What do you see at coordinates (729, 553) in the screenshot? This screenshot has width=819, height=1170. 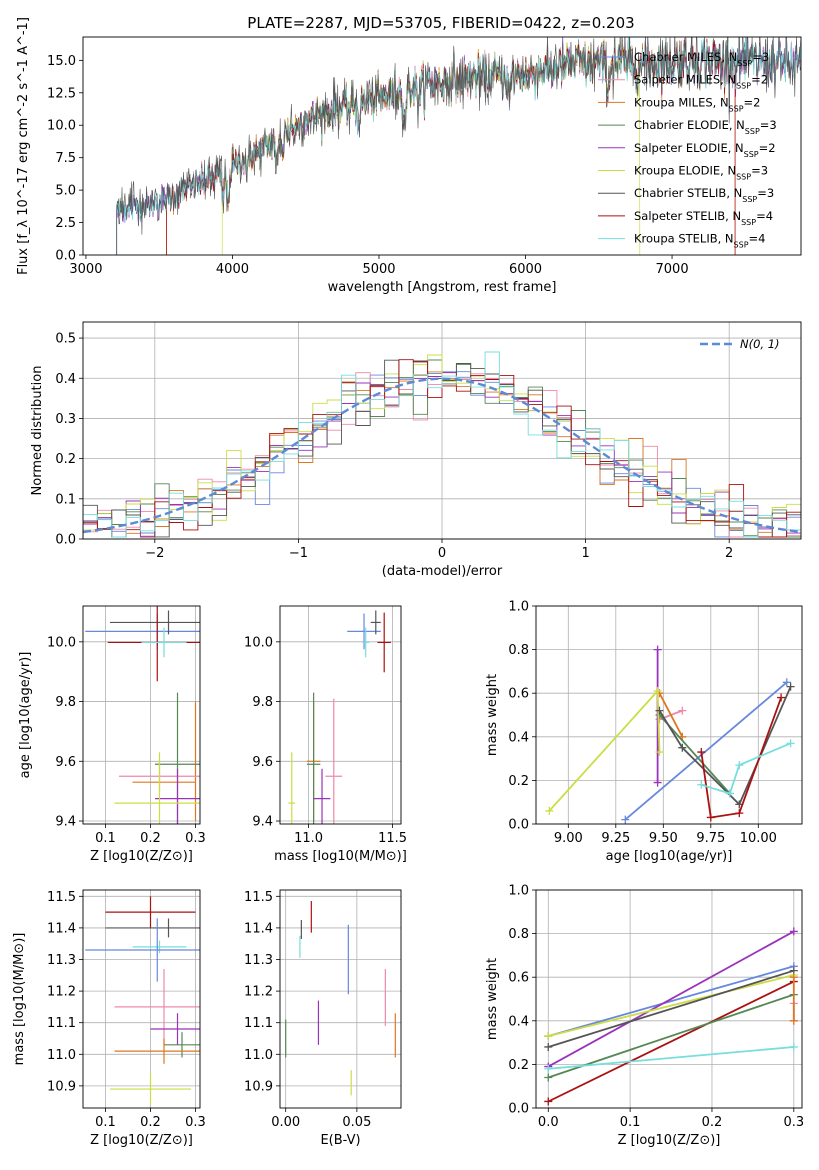 I see `x-tick-label: 2` at bounding box center [729, 553].